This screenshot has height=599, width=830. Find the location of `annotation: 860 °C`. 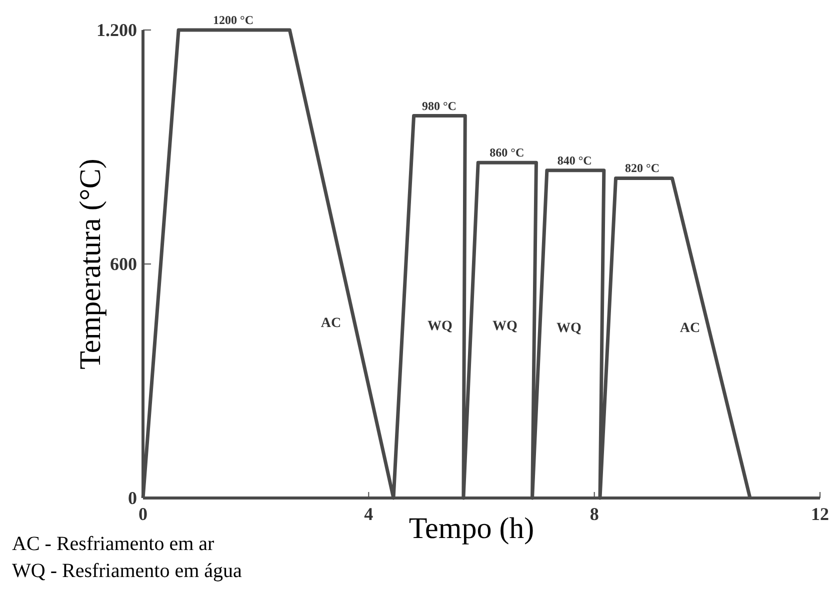

annotation: 860 °C is located at coordinates (507, 153).